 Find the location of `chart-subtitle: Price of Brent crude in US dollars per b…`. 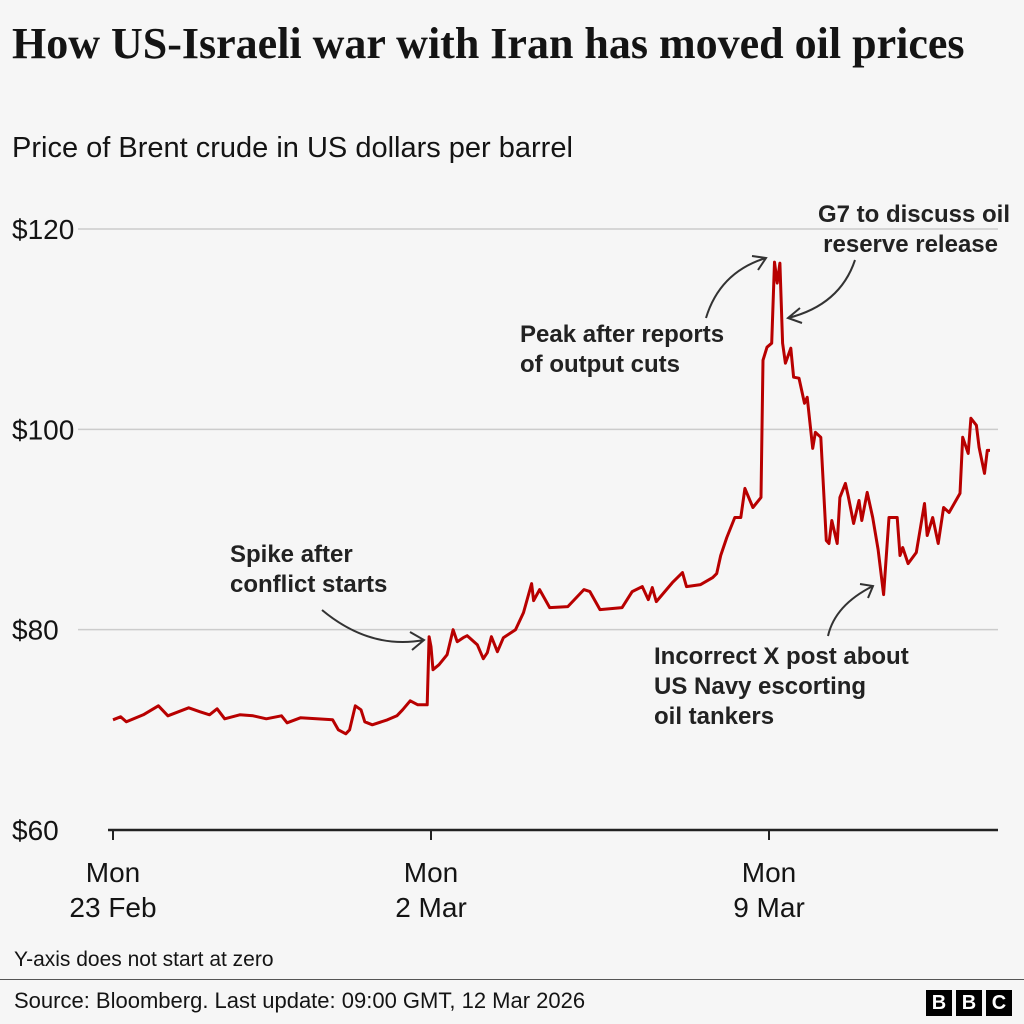

chart-subtitle: Price of Brent crude in US dollars per b… is located at coordinates (292, 148).